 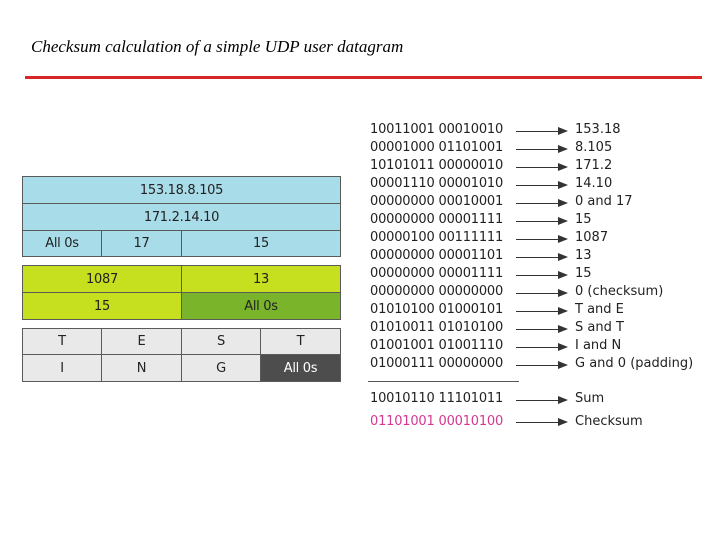 What do you see at coordinates (594, 165) in the screenshot?
I see `row-value: 171.2` at bounding box center [594, 165].